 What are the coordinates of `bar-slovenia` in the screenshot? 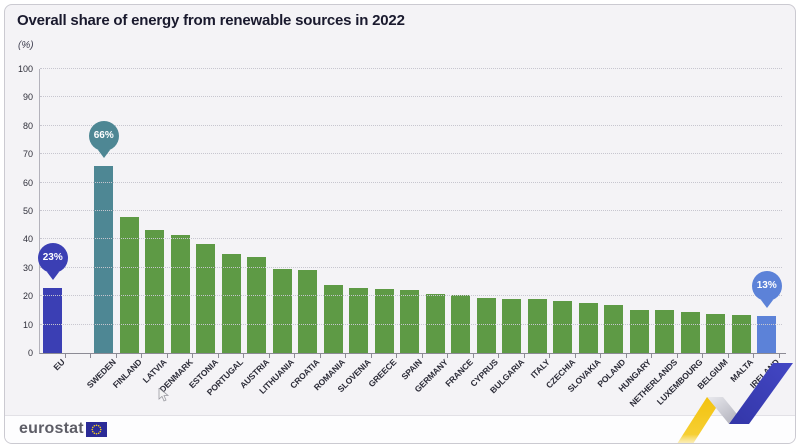 It's located at (359, 320).